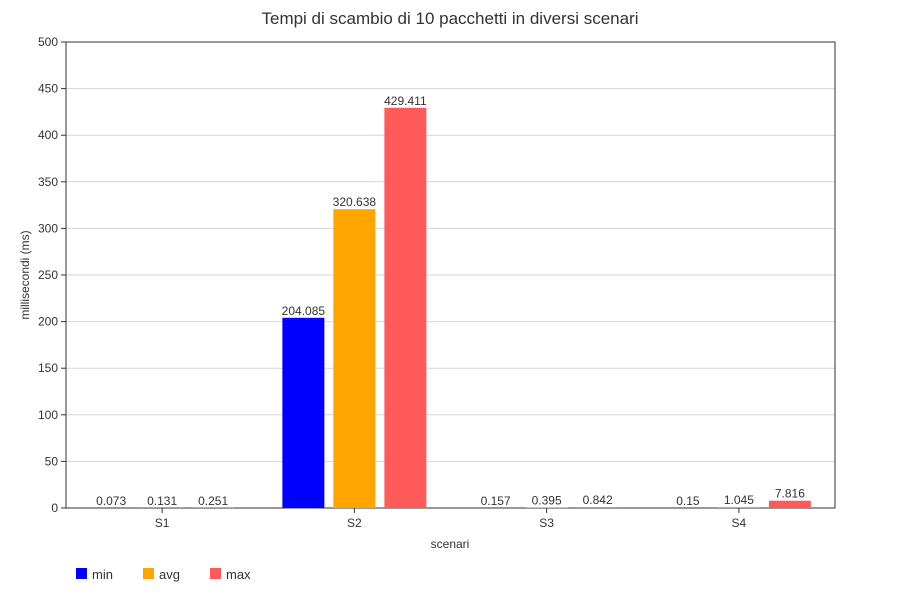  Describe the element at coordinates (162, 501) in the screenshot. I see `data-label-avg-s1: 0.131` at that location.